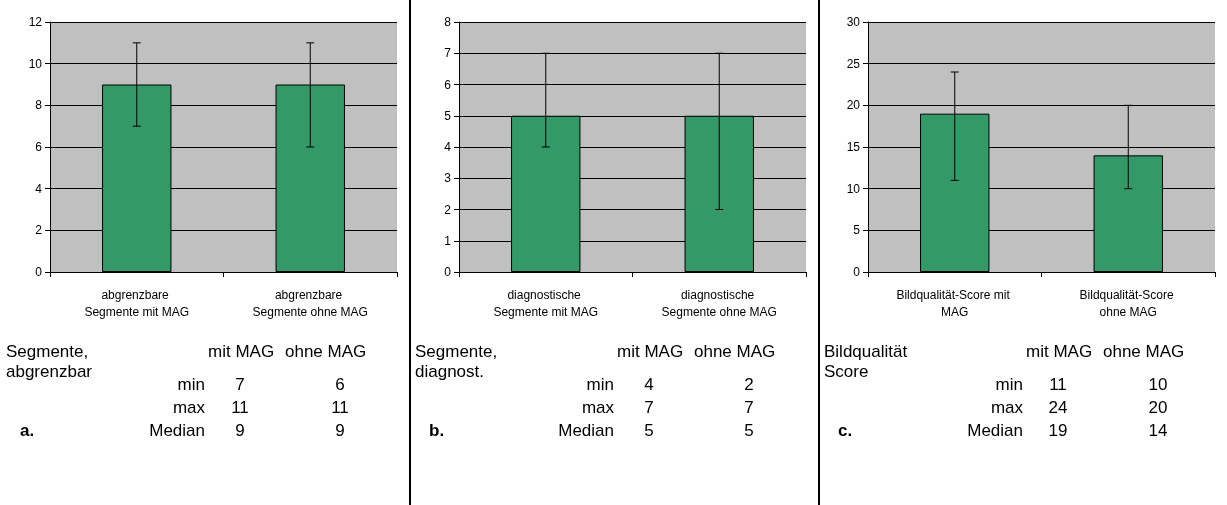 This screenshot has height=505, width=1227. Describe the element at coordinates (955, 303) in the screenshot. I see `x-tick-label: Bildqualität-Score mit MAG` at that location.